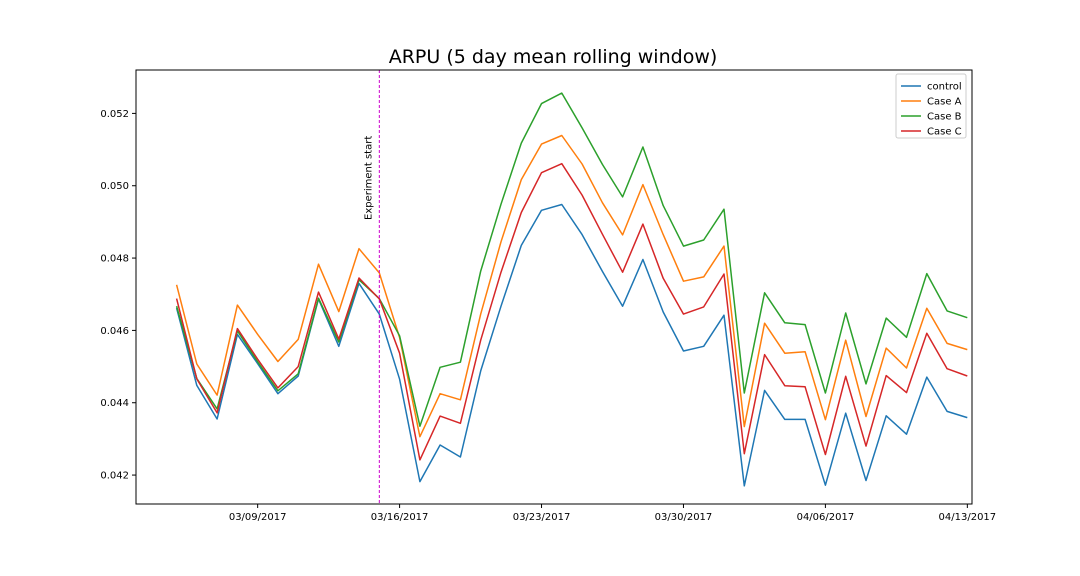 The height and width of the screenshot is (576, 1080). I want to click on legend-label: Case C, so click(944, 132).